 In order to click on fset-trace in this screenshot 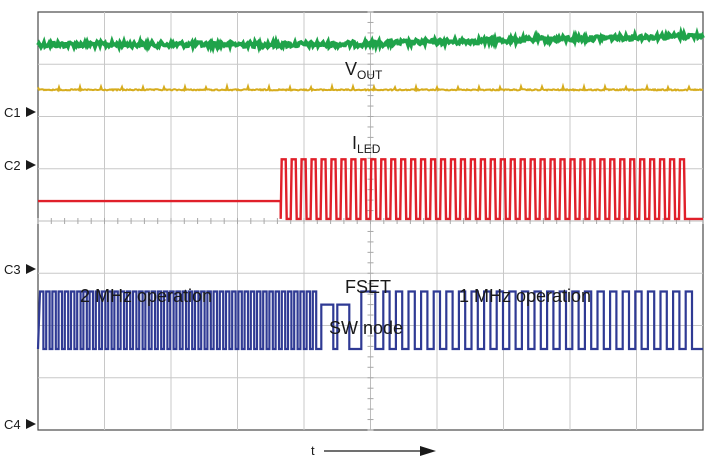, I will do `click(370, 189)`.